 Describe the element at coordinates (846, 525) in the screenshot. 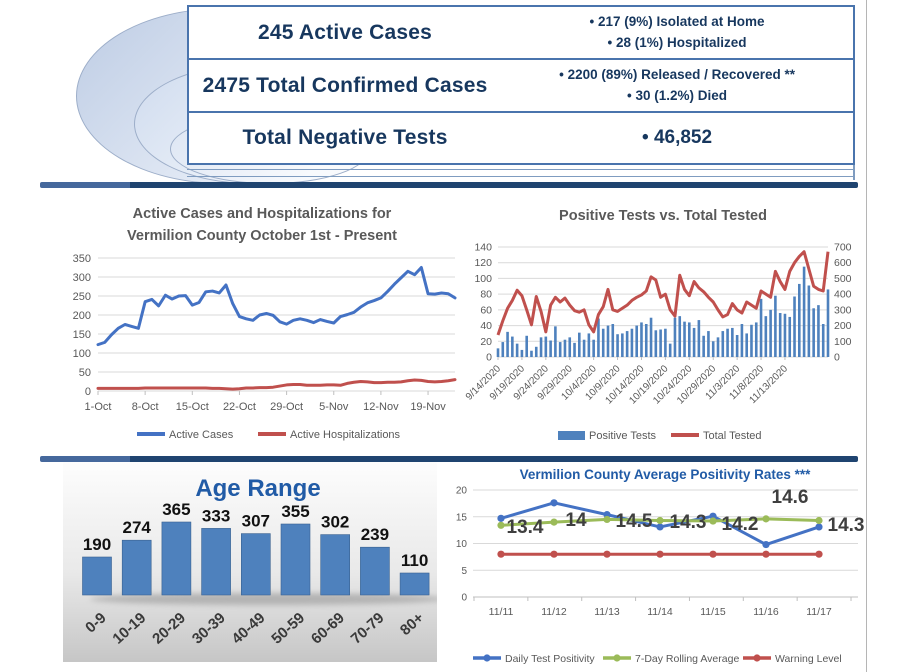

I see `point-data-label: 14.3` at that location.